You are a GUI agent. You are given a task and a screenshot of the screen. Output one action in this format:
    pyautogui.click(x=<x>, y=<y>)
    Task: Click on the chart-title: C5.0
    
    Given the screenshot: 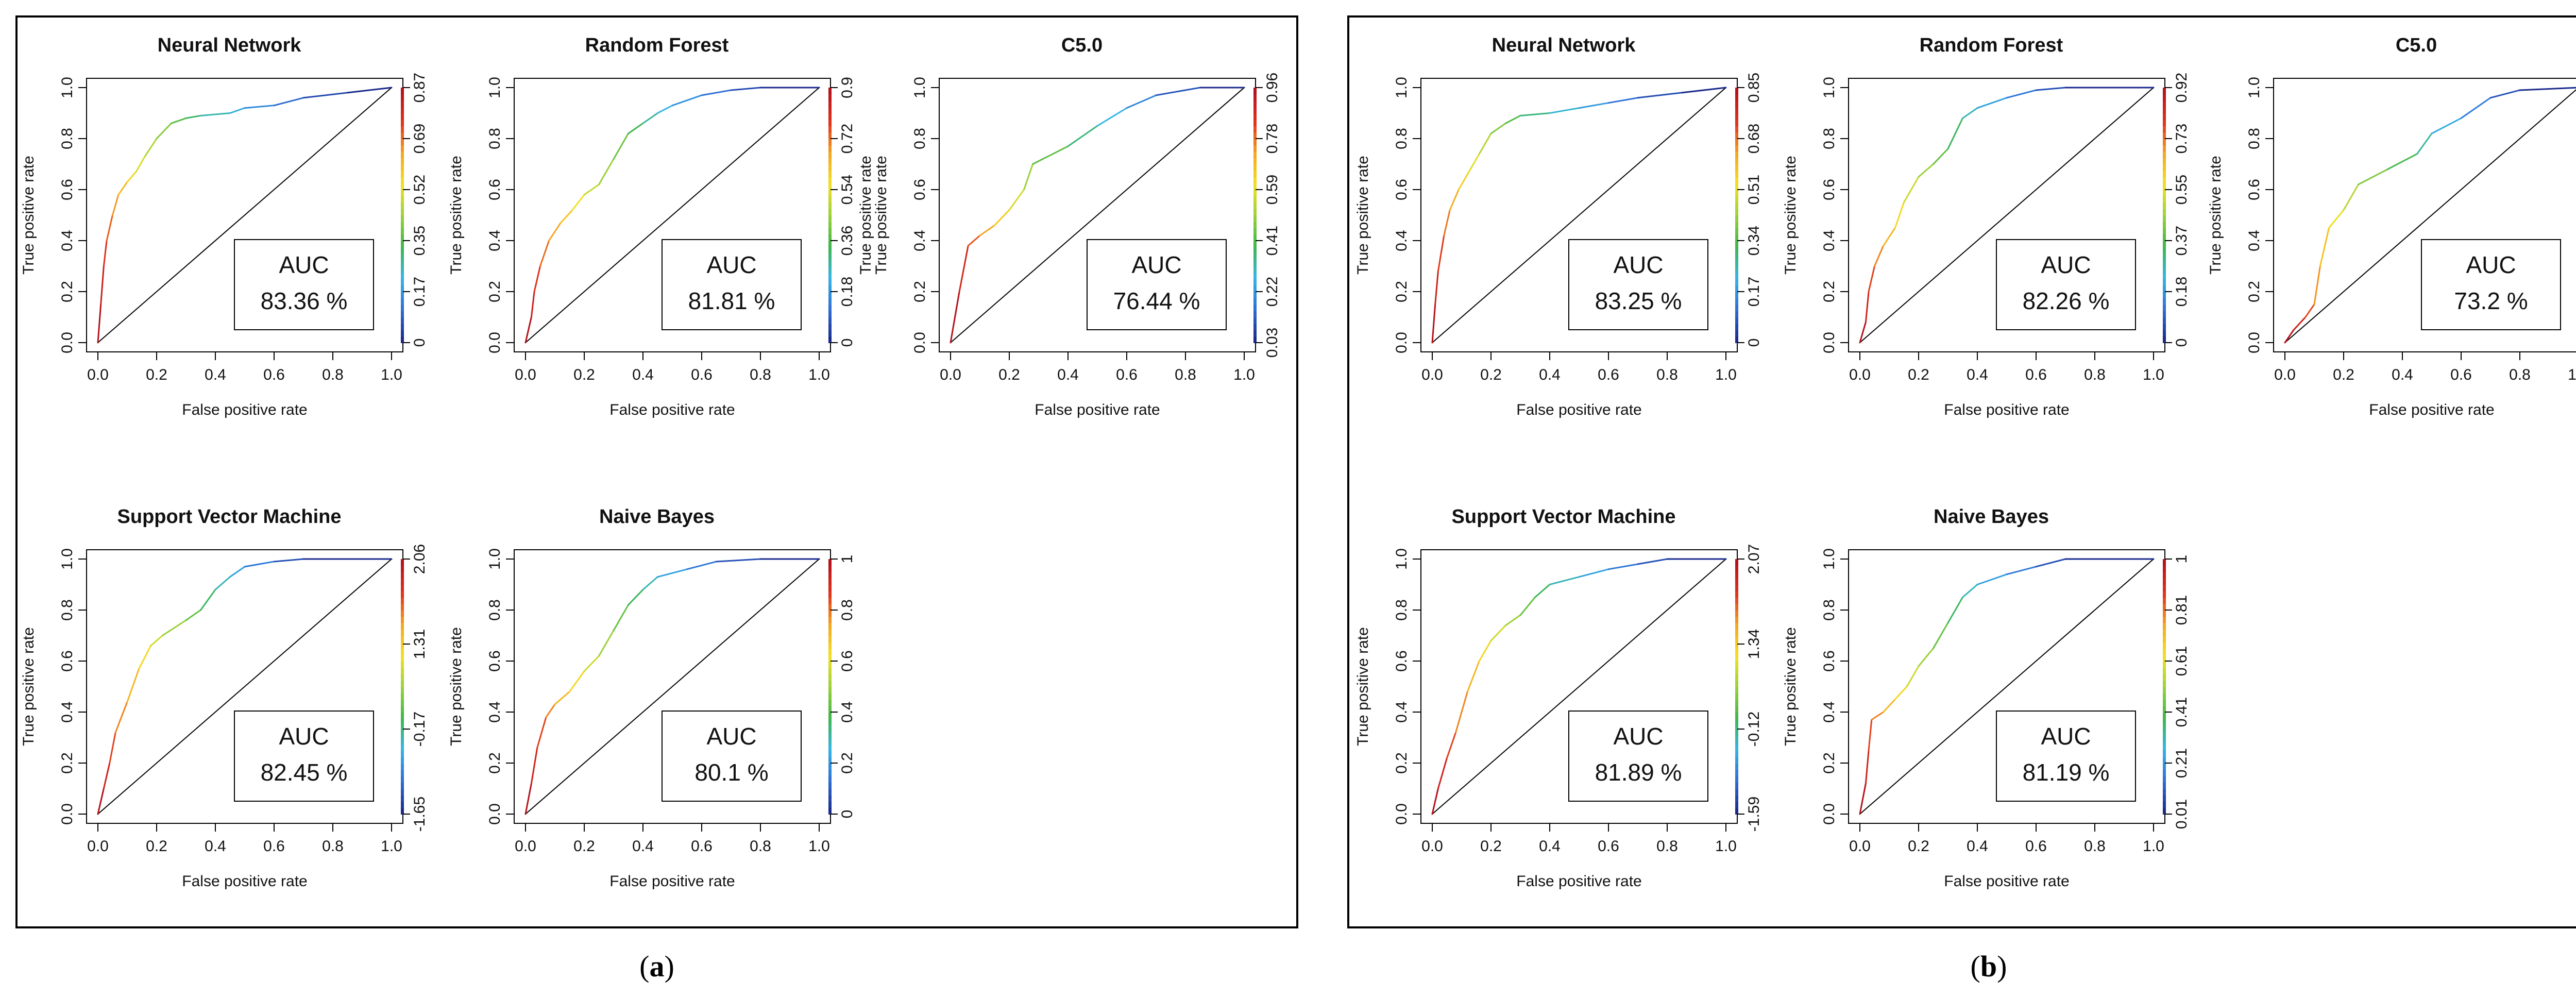 What is the action you would take?
    pyautogui.click(x=2416, y=45)
    